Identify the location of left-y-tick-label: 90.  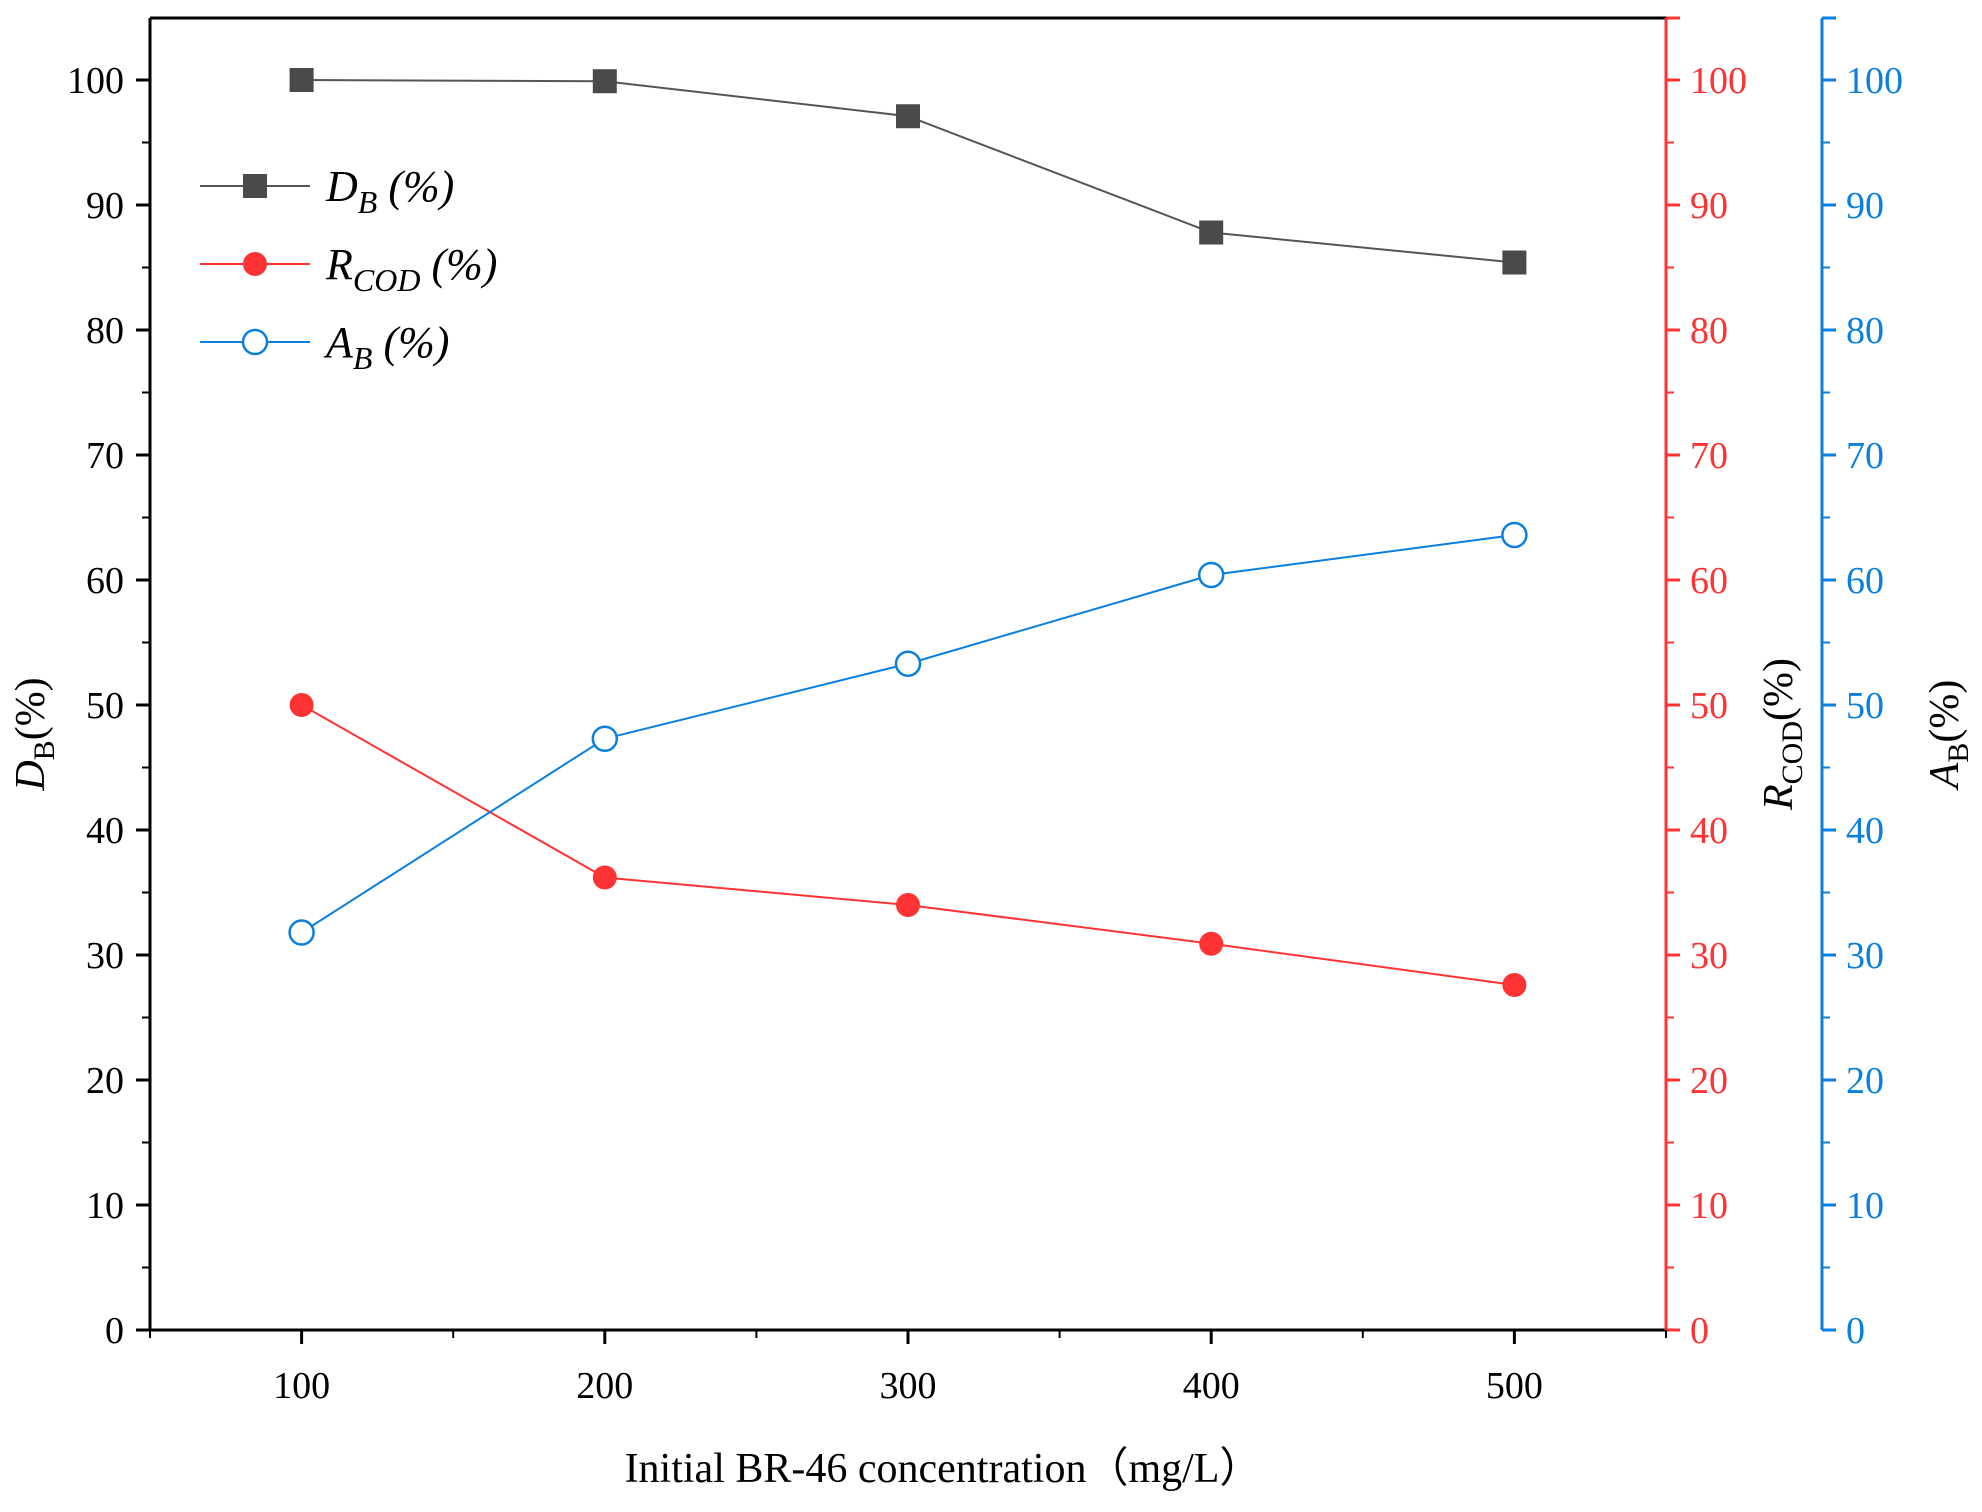
(105, 206).